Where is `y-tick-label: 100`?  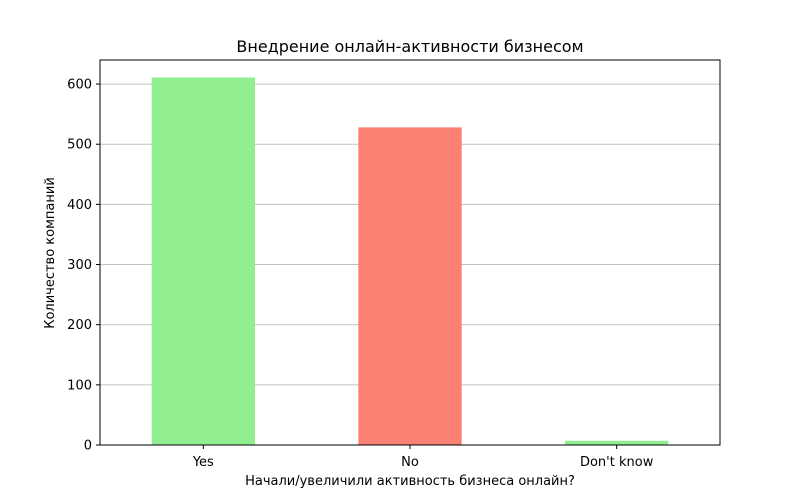 y-tick-label: 100 is located at coordinates (79, 385).